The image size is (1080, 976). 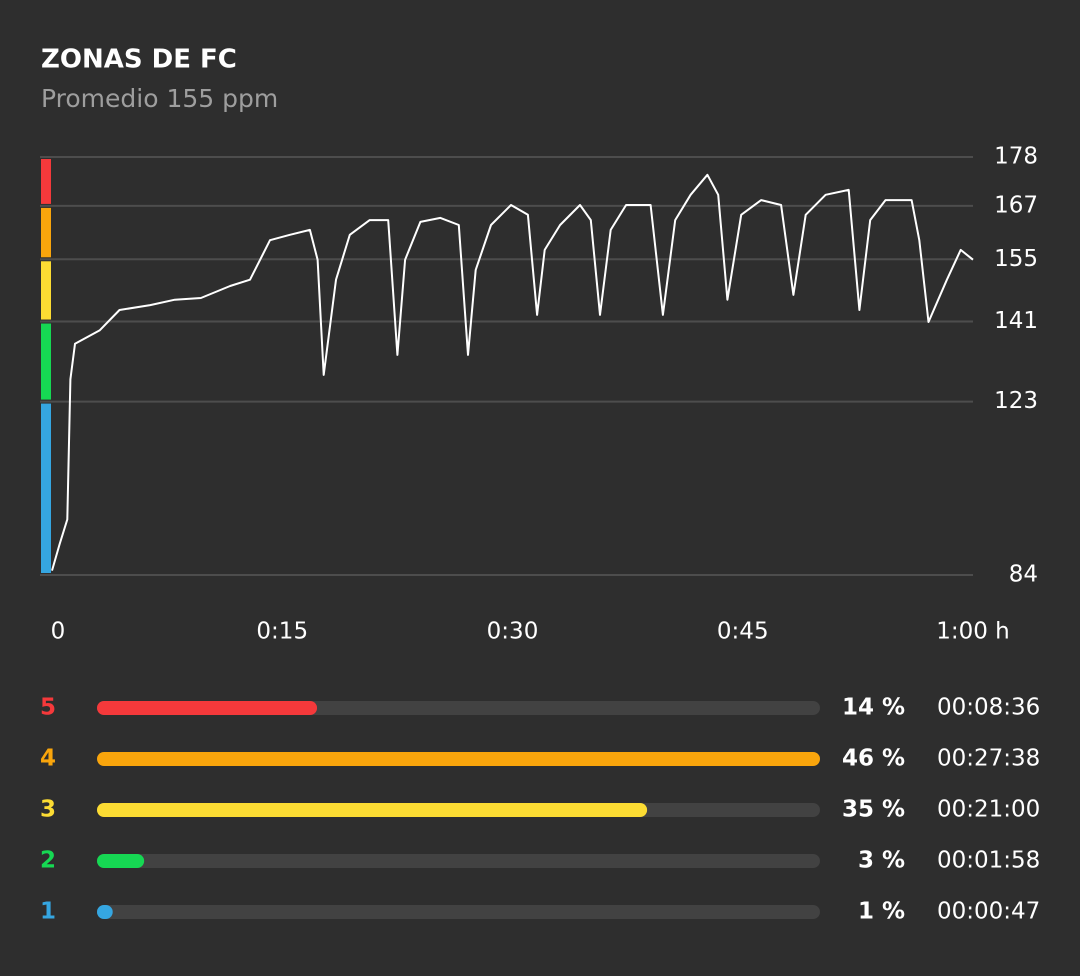 What do you see at coordinates (988, 759) in the screenshot?
I see `duration-label: 00:27:38` at bounding box center [988, 759].